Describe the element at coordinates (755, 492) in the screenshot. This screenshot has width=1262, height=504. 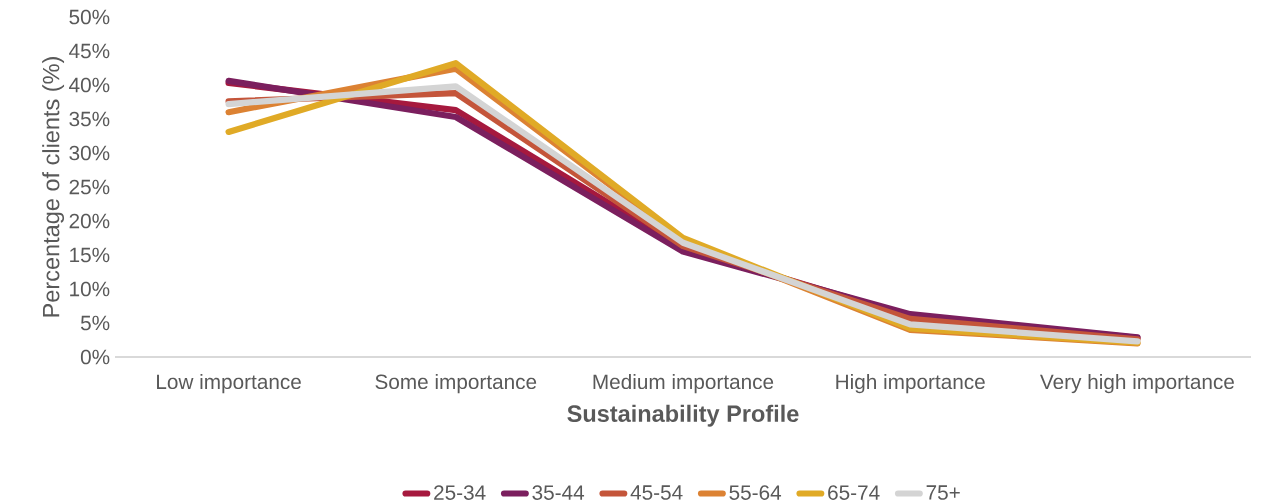
I see `legend-label: 55-64` at that location.